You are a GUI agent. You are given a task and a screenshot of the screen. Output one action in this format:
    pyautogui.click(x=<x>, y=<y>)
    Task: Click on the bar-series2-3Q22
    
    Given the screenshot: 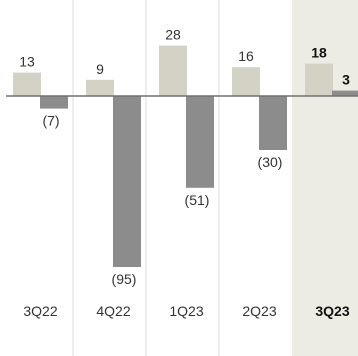 What is the action you would take?
    pyautogui.click(x=54, y=102)
    